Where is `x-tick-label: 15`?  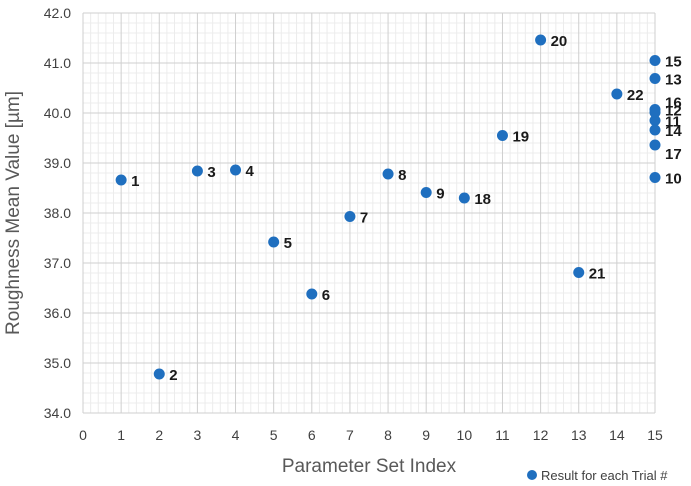 x-tick-label: 15 is located at coordinates (655, 435).